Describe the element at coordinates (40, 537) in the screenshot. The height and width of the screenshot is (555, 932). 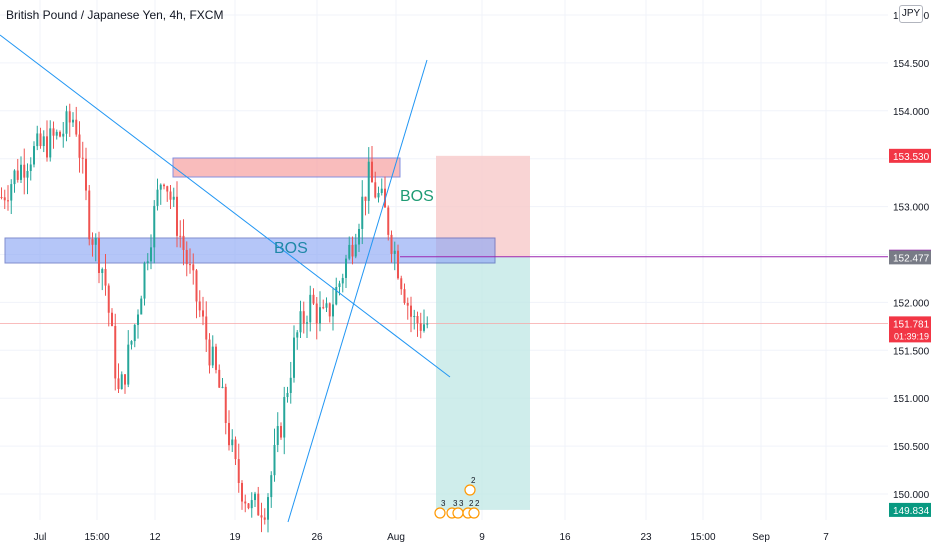
I see `time-tick-label: Jul` at that location.